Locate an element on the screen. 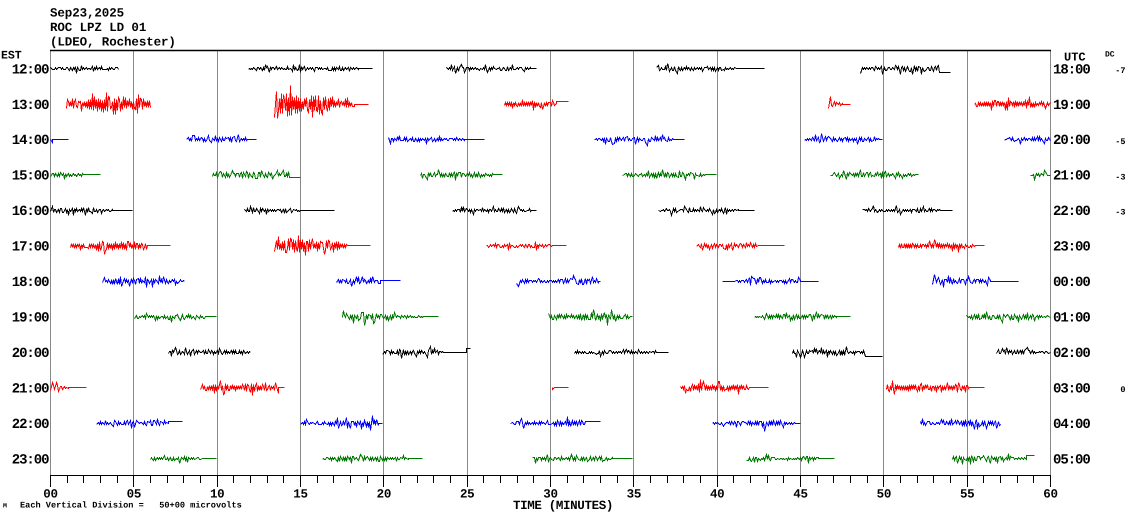 This screenshot has height=519, width=1130. svg-text: UTC is located at coordinates (1075, 58).